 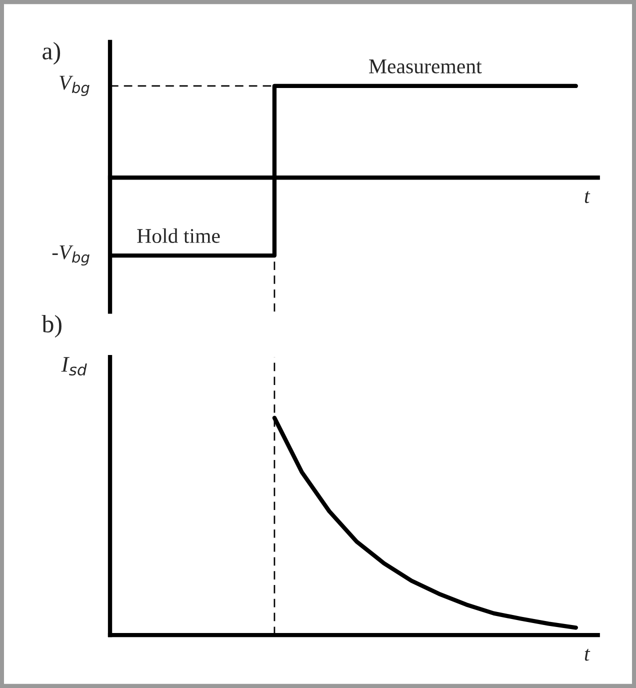 What do you see at coordinates (178, 235) in the screenshot?
I see `annotation: Hold time` at bounding box center [178, 235].